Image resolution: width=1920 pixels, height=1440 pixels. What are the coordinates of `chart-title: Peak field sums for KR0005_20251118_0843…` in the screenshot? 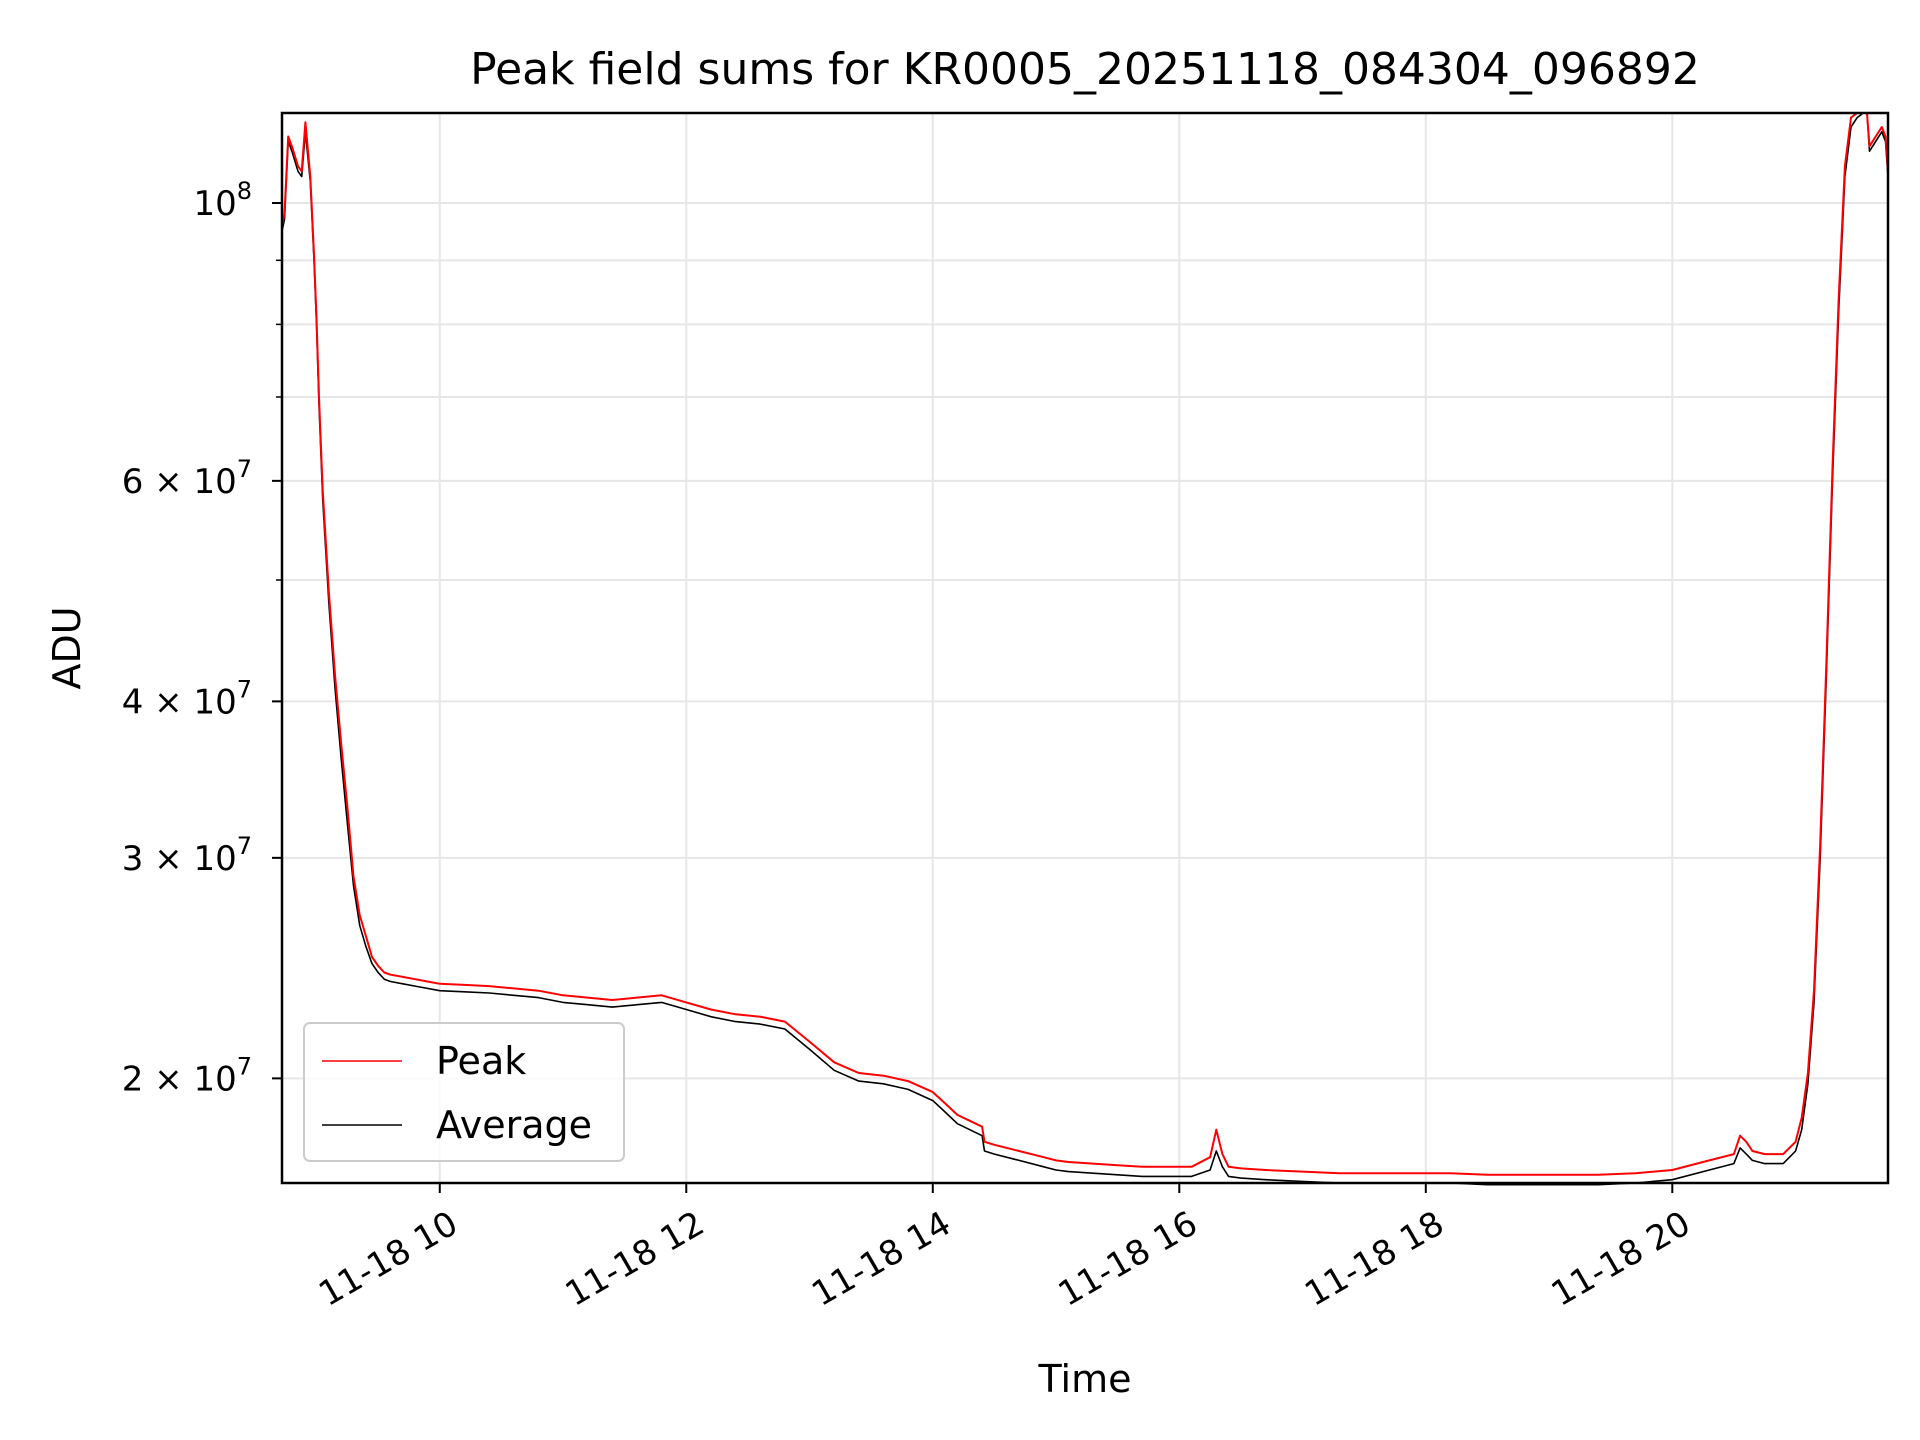 It's located at (1085, 69).